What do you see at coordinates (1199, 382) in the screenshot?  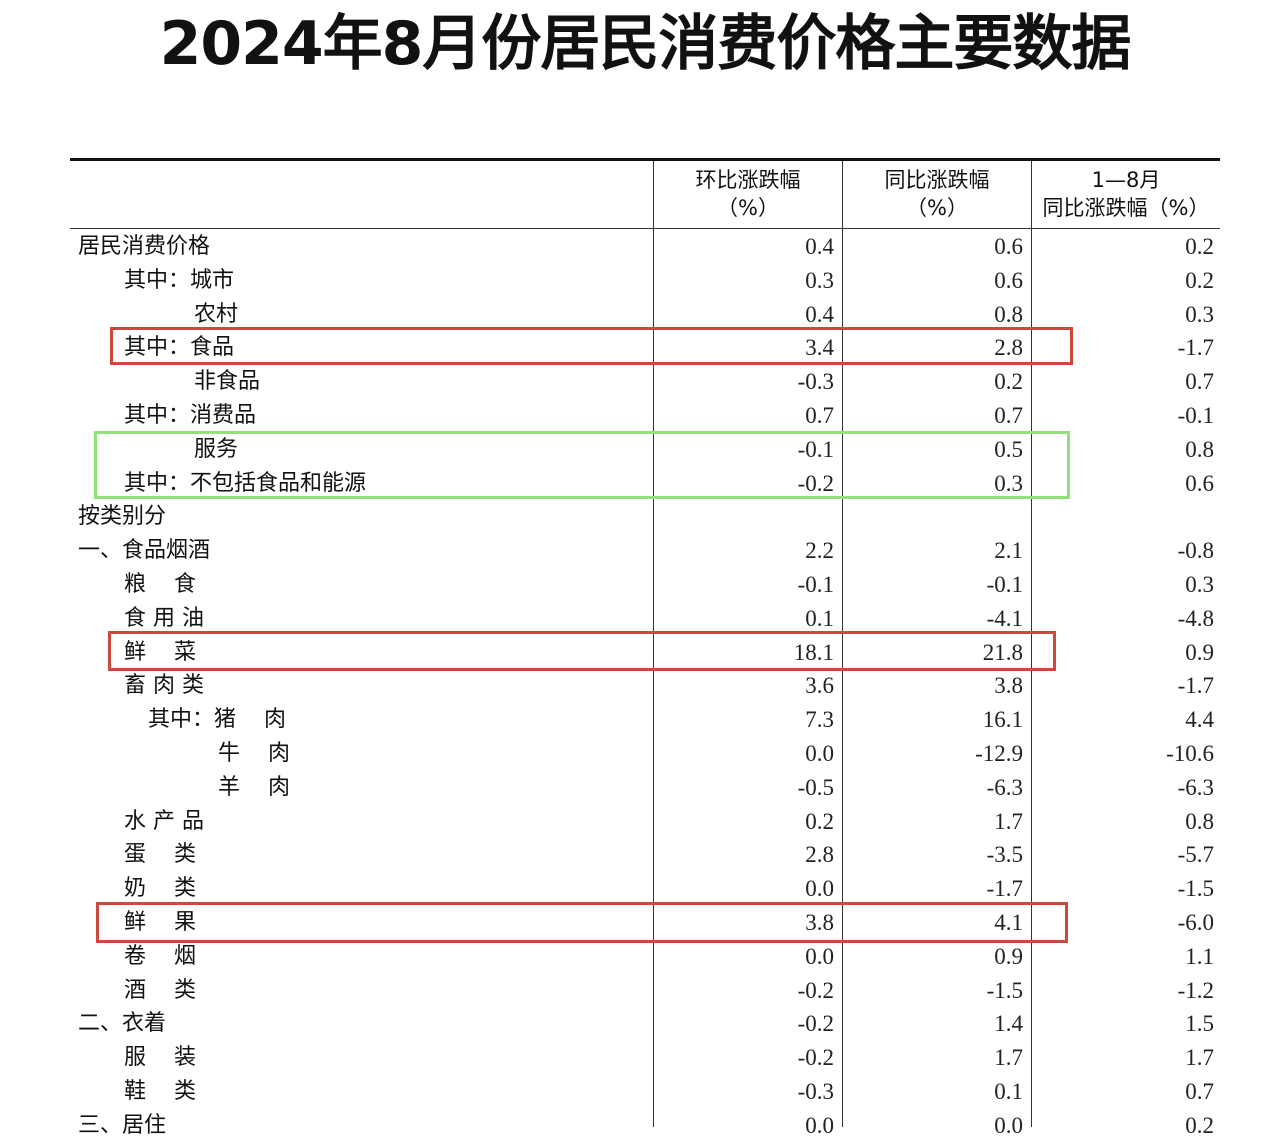 I see `cell-ytd: 0.7` at bounding box center [1199, 382].